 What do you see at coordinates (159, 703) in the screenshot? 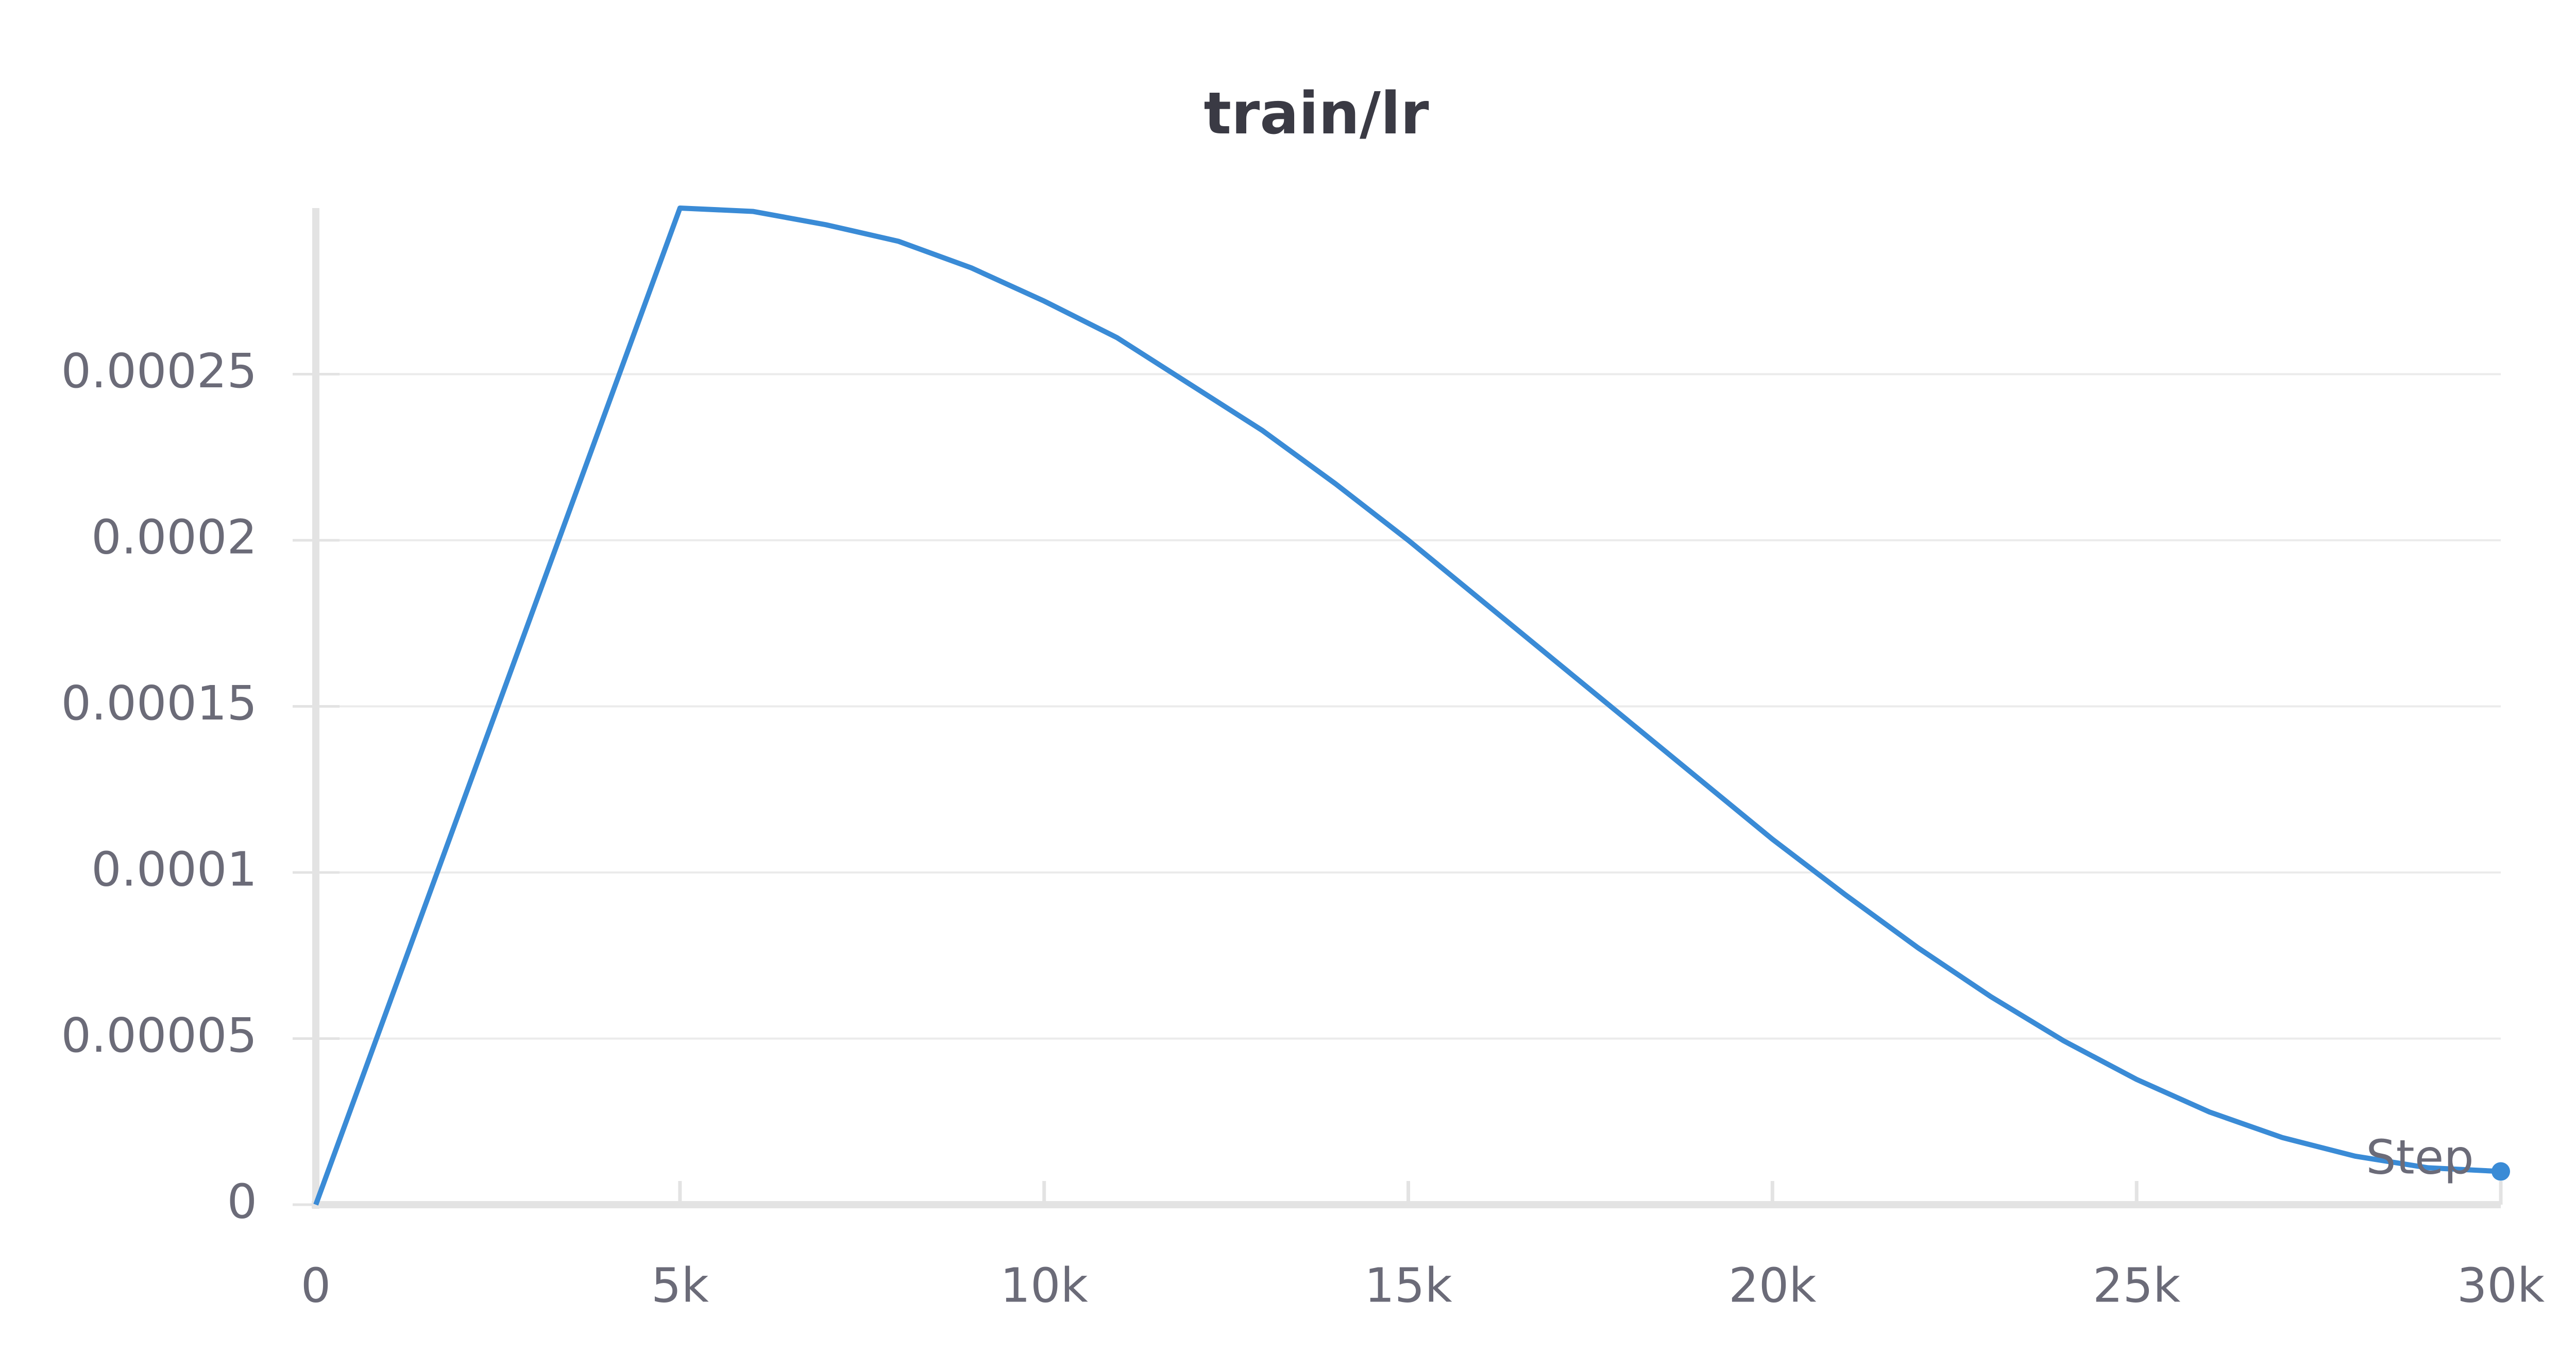
I see `y-tick-label: 0.00015` at bounding box center [159, 703].